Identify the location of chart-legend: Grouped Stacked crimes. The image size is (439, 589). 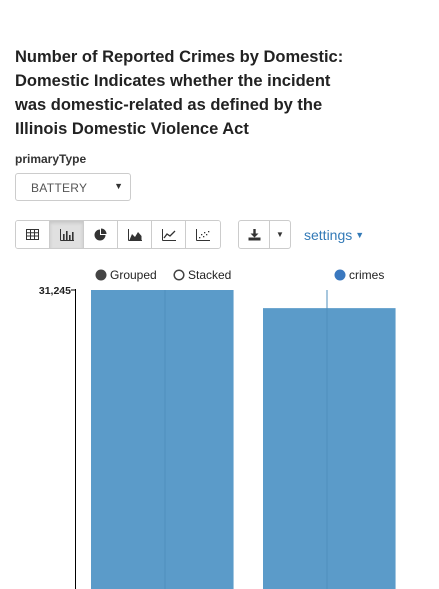
(240, 275).